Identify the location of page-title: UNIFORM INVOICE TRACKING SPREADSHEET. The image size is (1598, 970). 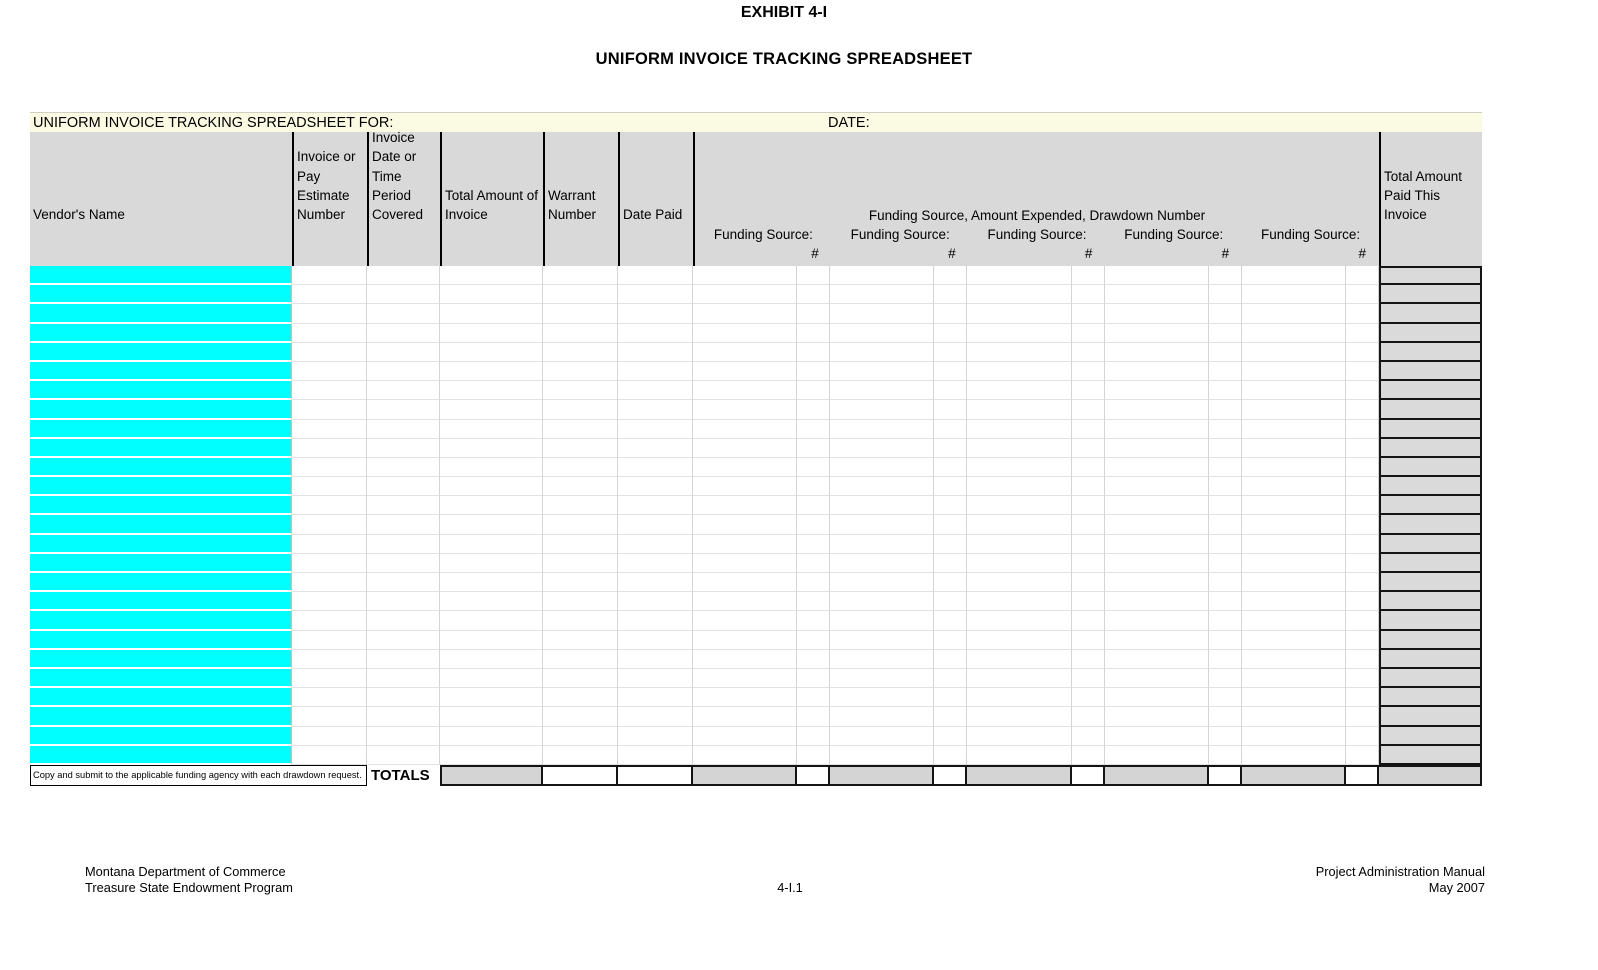
(784, 59).